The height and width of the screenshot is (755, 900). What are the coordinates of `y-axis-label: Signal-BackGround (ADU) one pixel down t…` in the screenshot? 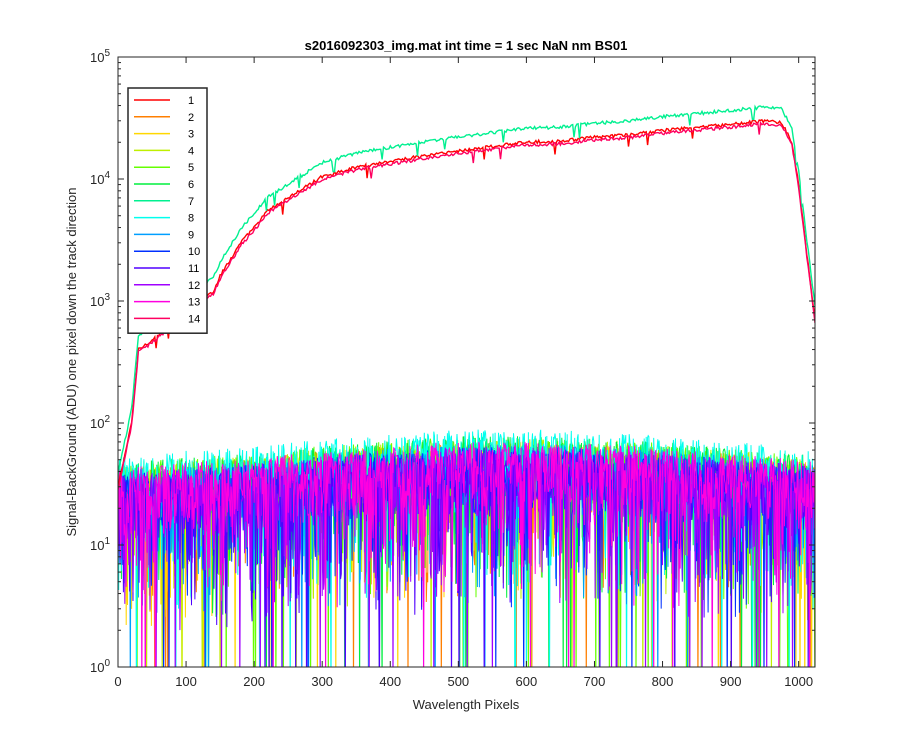 It's located at (71, 361).